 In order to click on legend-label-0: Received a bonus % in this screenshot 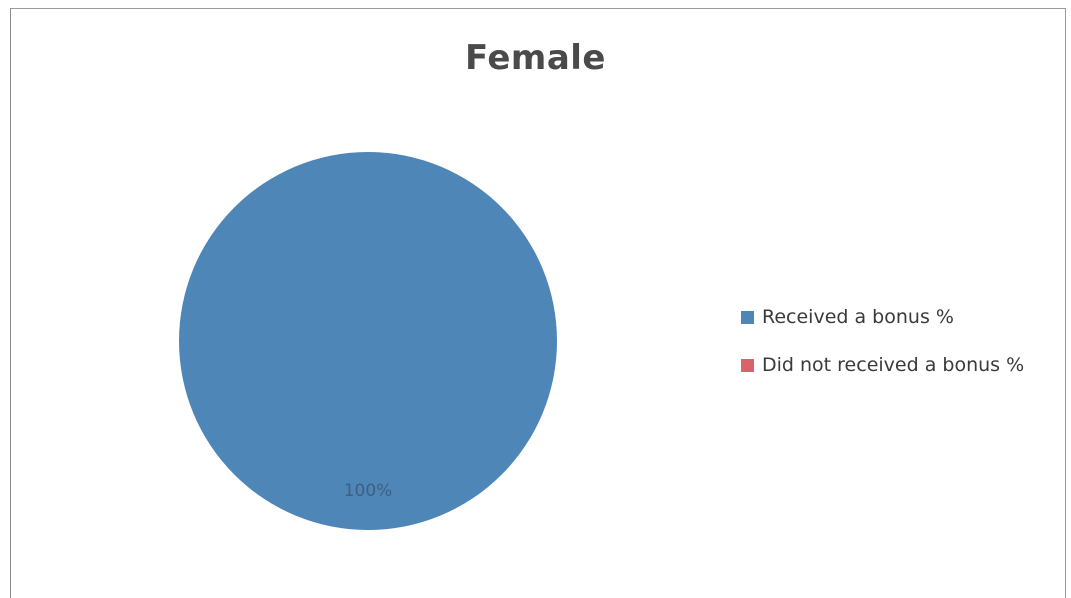, I will do `click(858, 317)`.